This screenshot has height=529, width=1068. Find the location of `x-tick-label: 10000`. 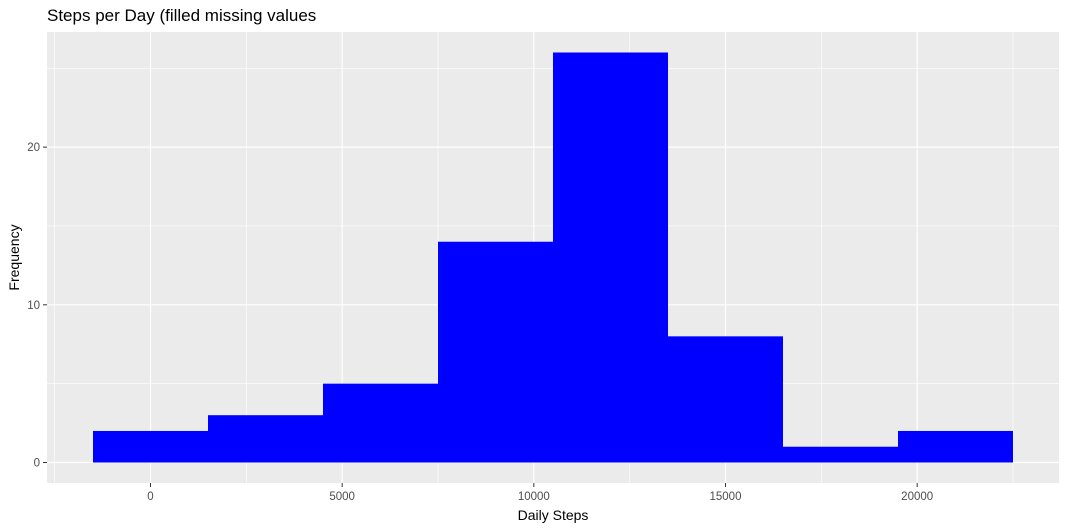

x-tick-label: 10000 is located at coordinates (534, 497).